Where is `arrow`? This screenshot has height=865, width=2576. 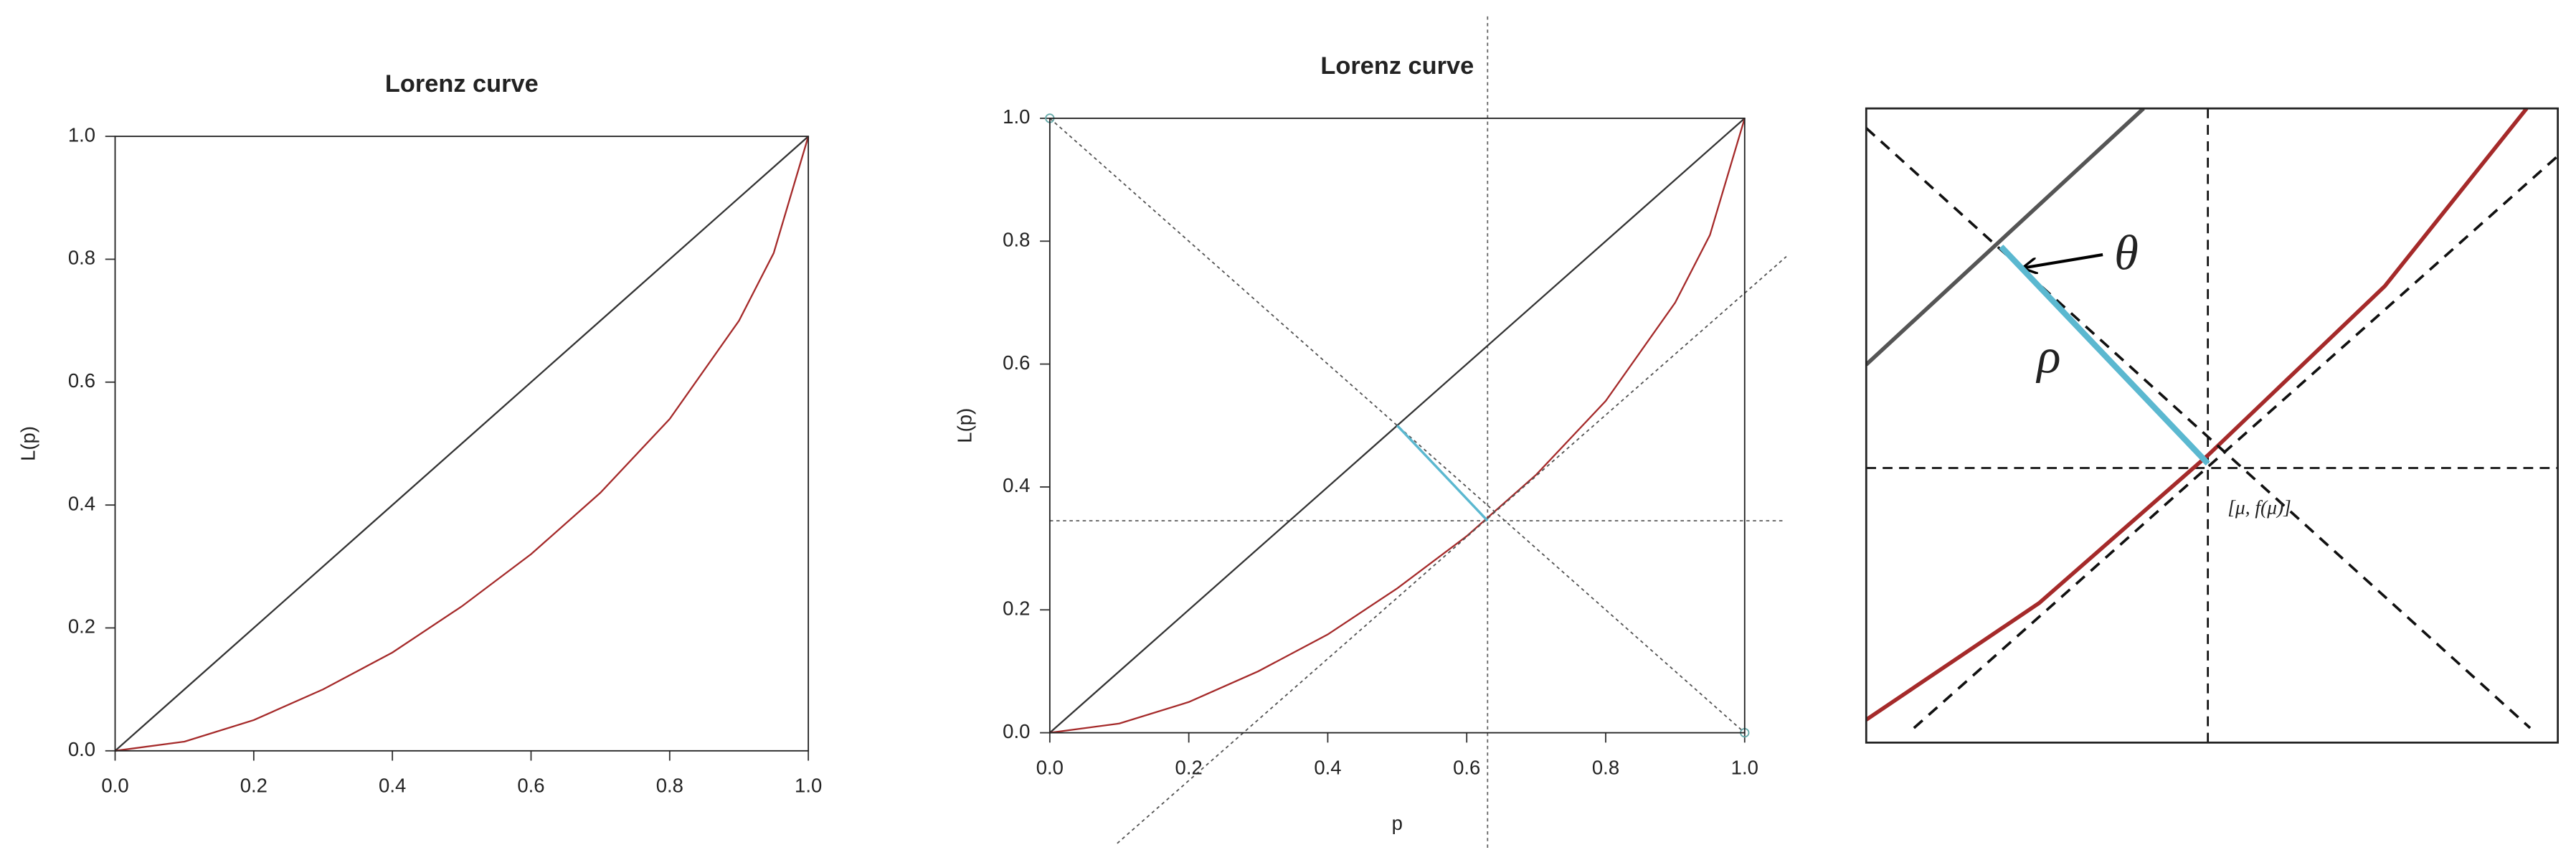 arrow is located at coordinates (2063, 261).